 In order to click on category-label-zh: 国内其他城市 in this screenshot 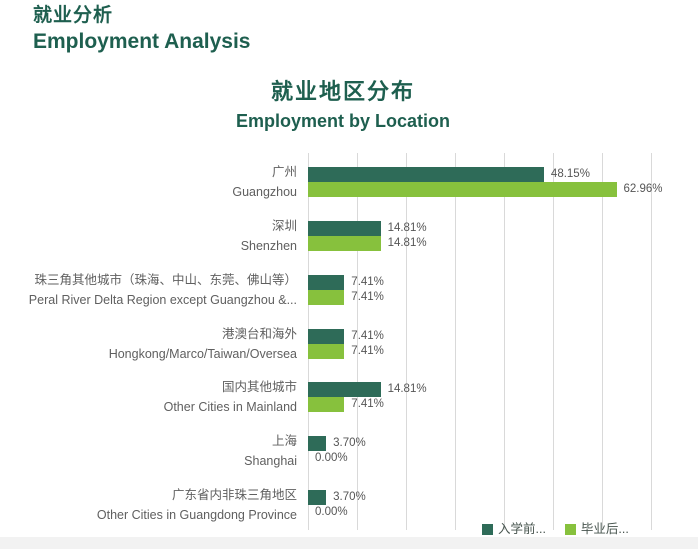, I will do `click(259, 387)`.